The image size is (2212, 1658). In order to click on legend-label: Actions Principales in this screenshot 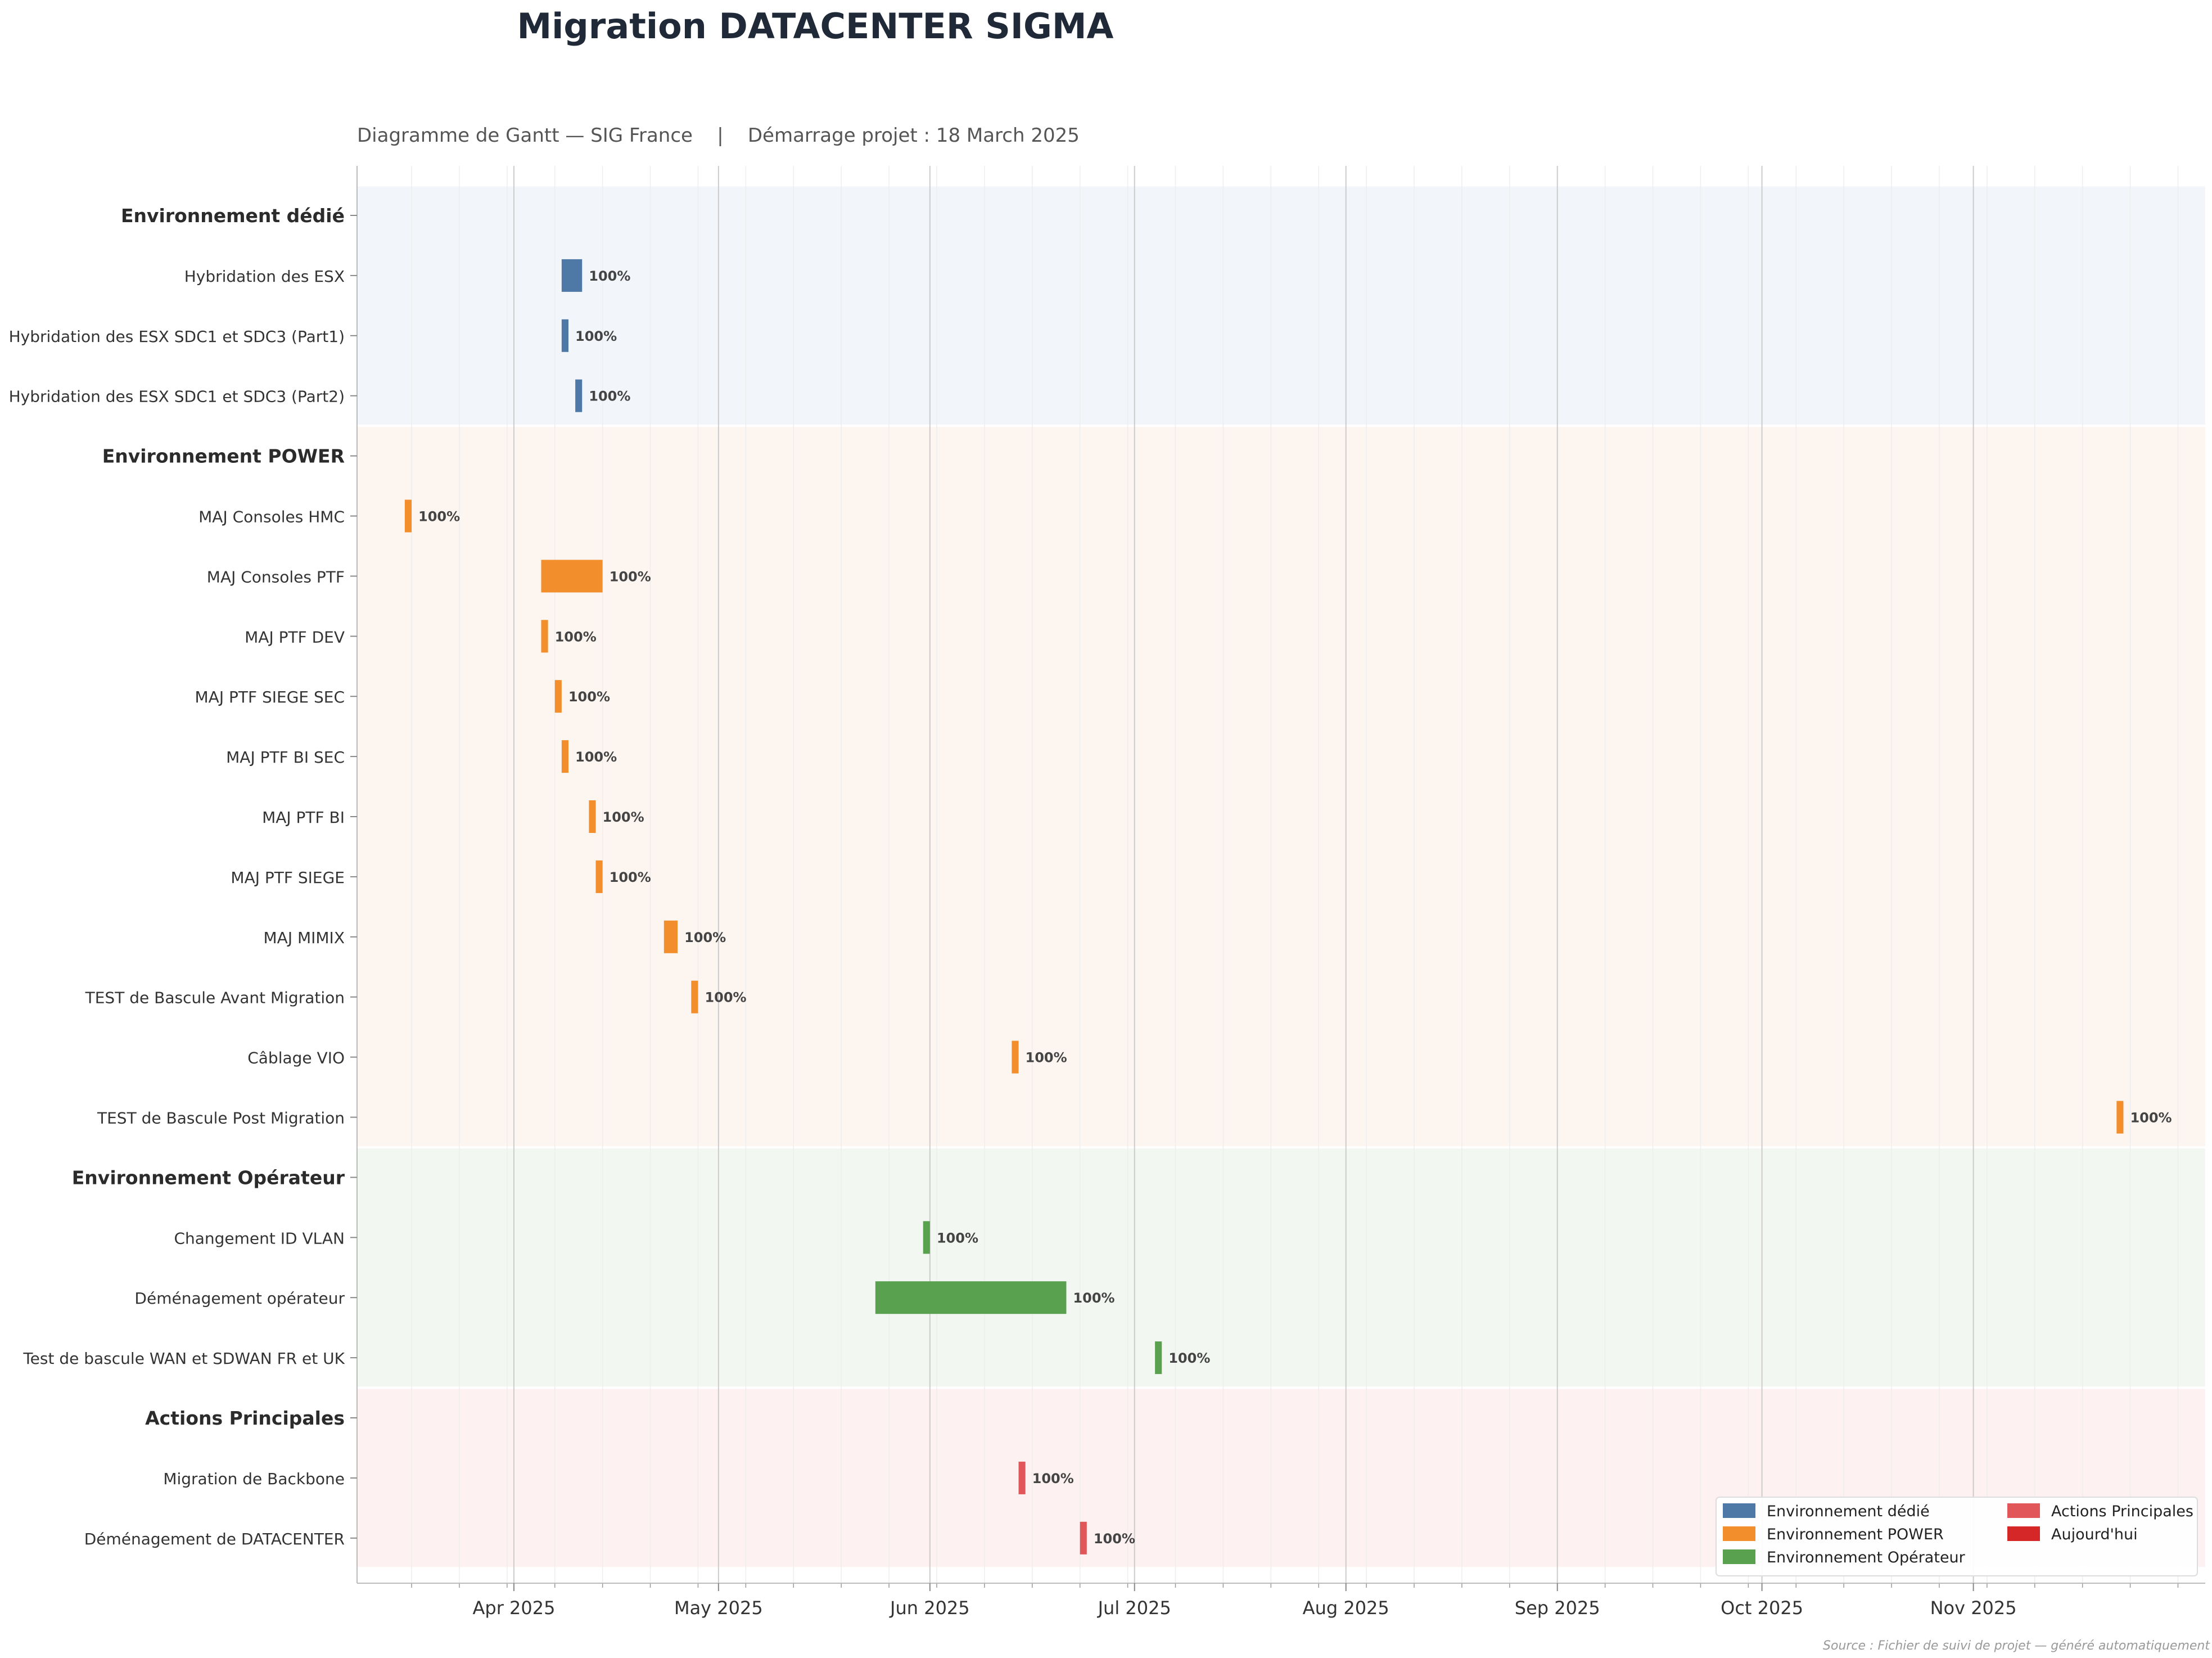, I will do `click(2122, 1512)`.